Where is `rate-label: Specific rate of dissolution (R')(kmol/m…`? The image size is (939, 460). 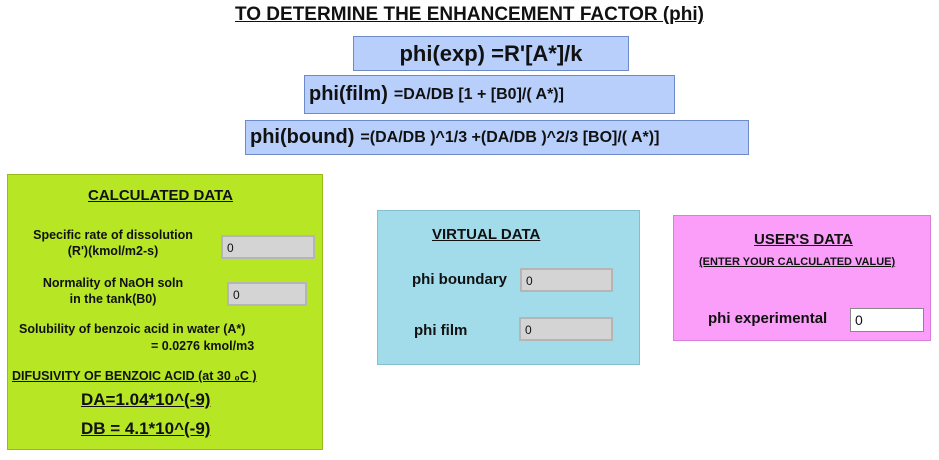 rate-label: Specific rate of dissolution (R')(kmol/m… is located at coordinates (113, 243).